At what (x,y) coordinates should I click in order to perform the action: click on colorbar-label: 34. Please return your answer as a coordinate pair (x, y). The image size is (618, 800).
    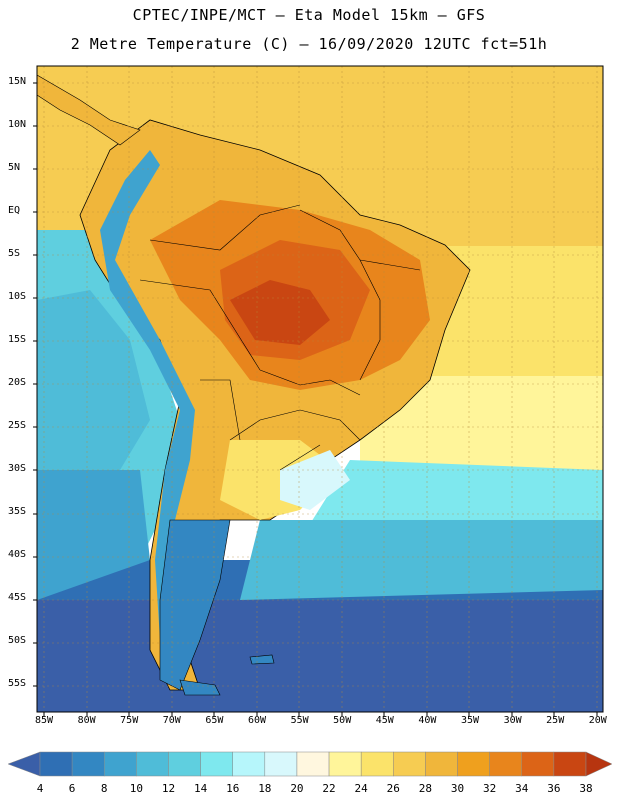
    Looking at the image, I should click on (522, 788).